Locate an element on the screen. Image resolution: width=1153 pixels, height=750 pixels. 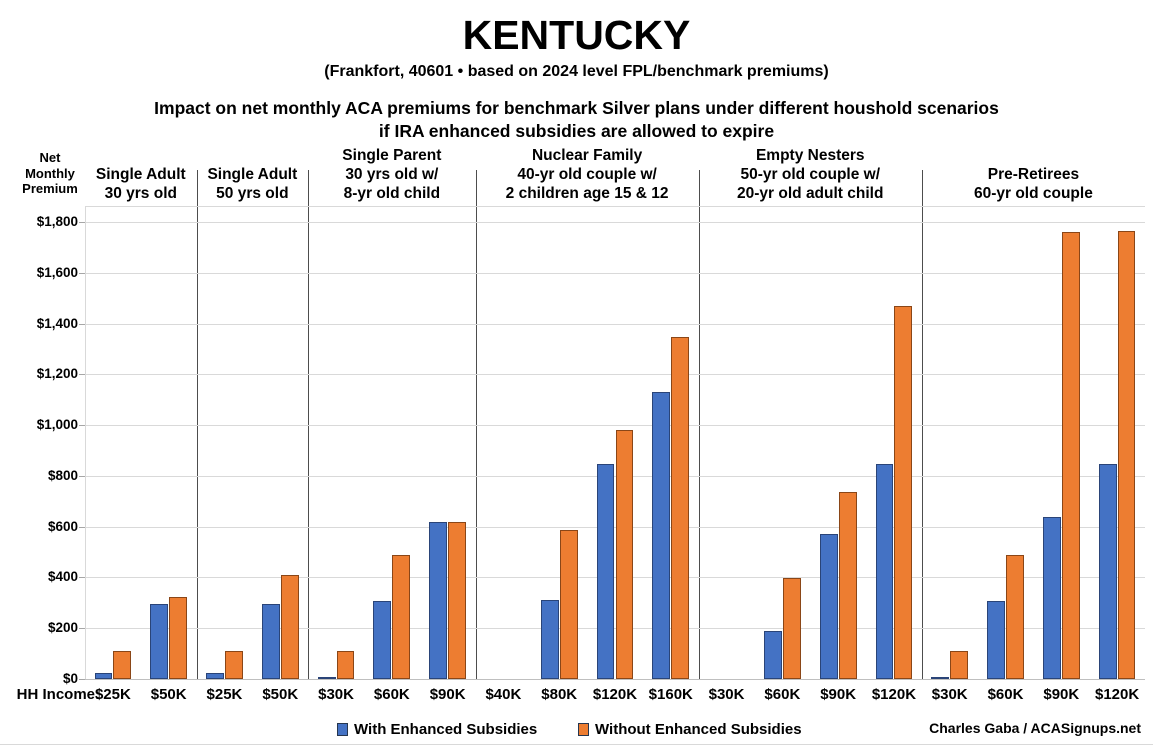
y-axis-caption-line-2: Monthly is located at coordinates (50, 173).